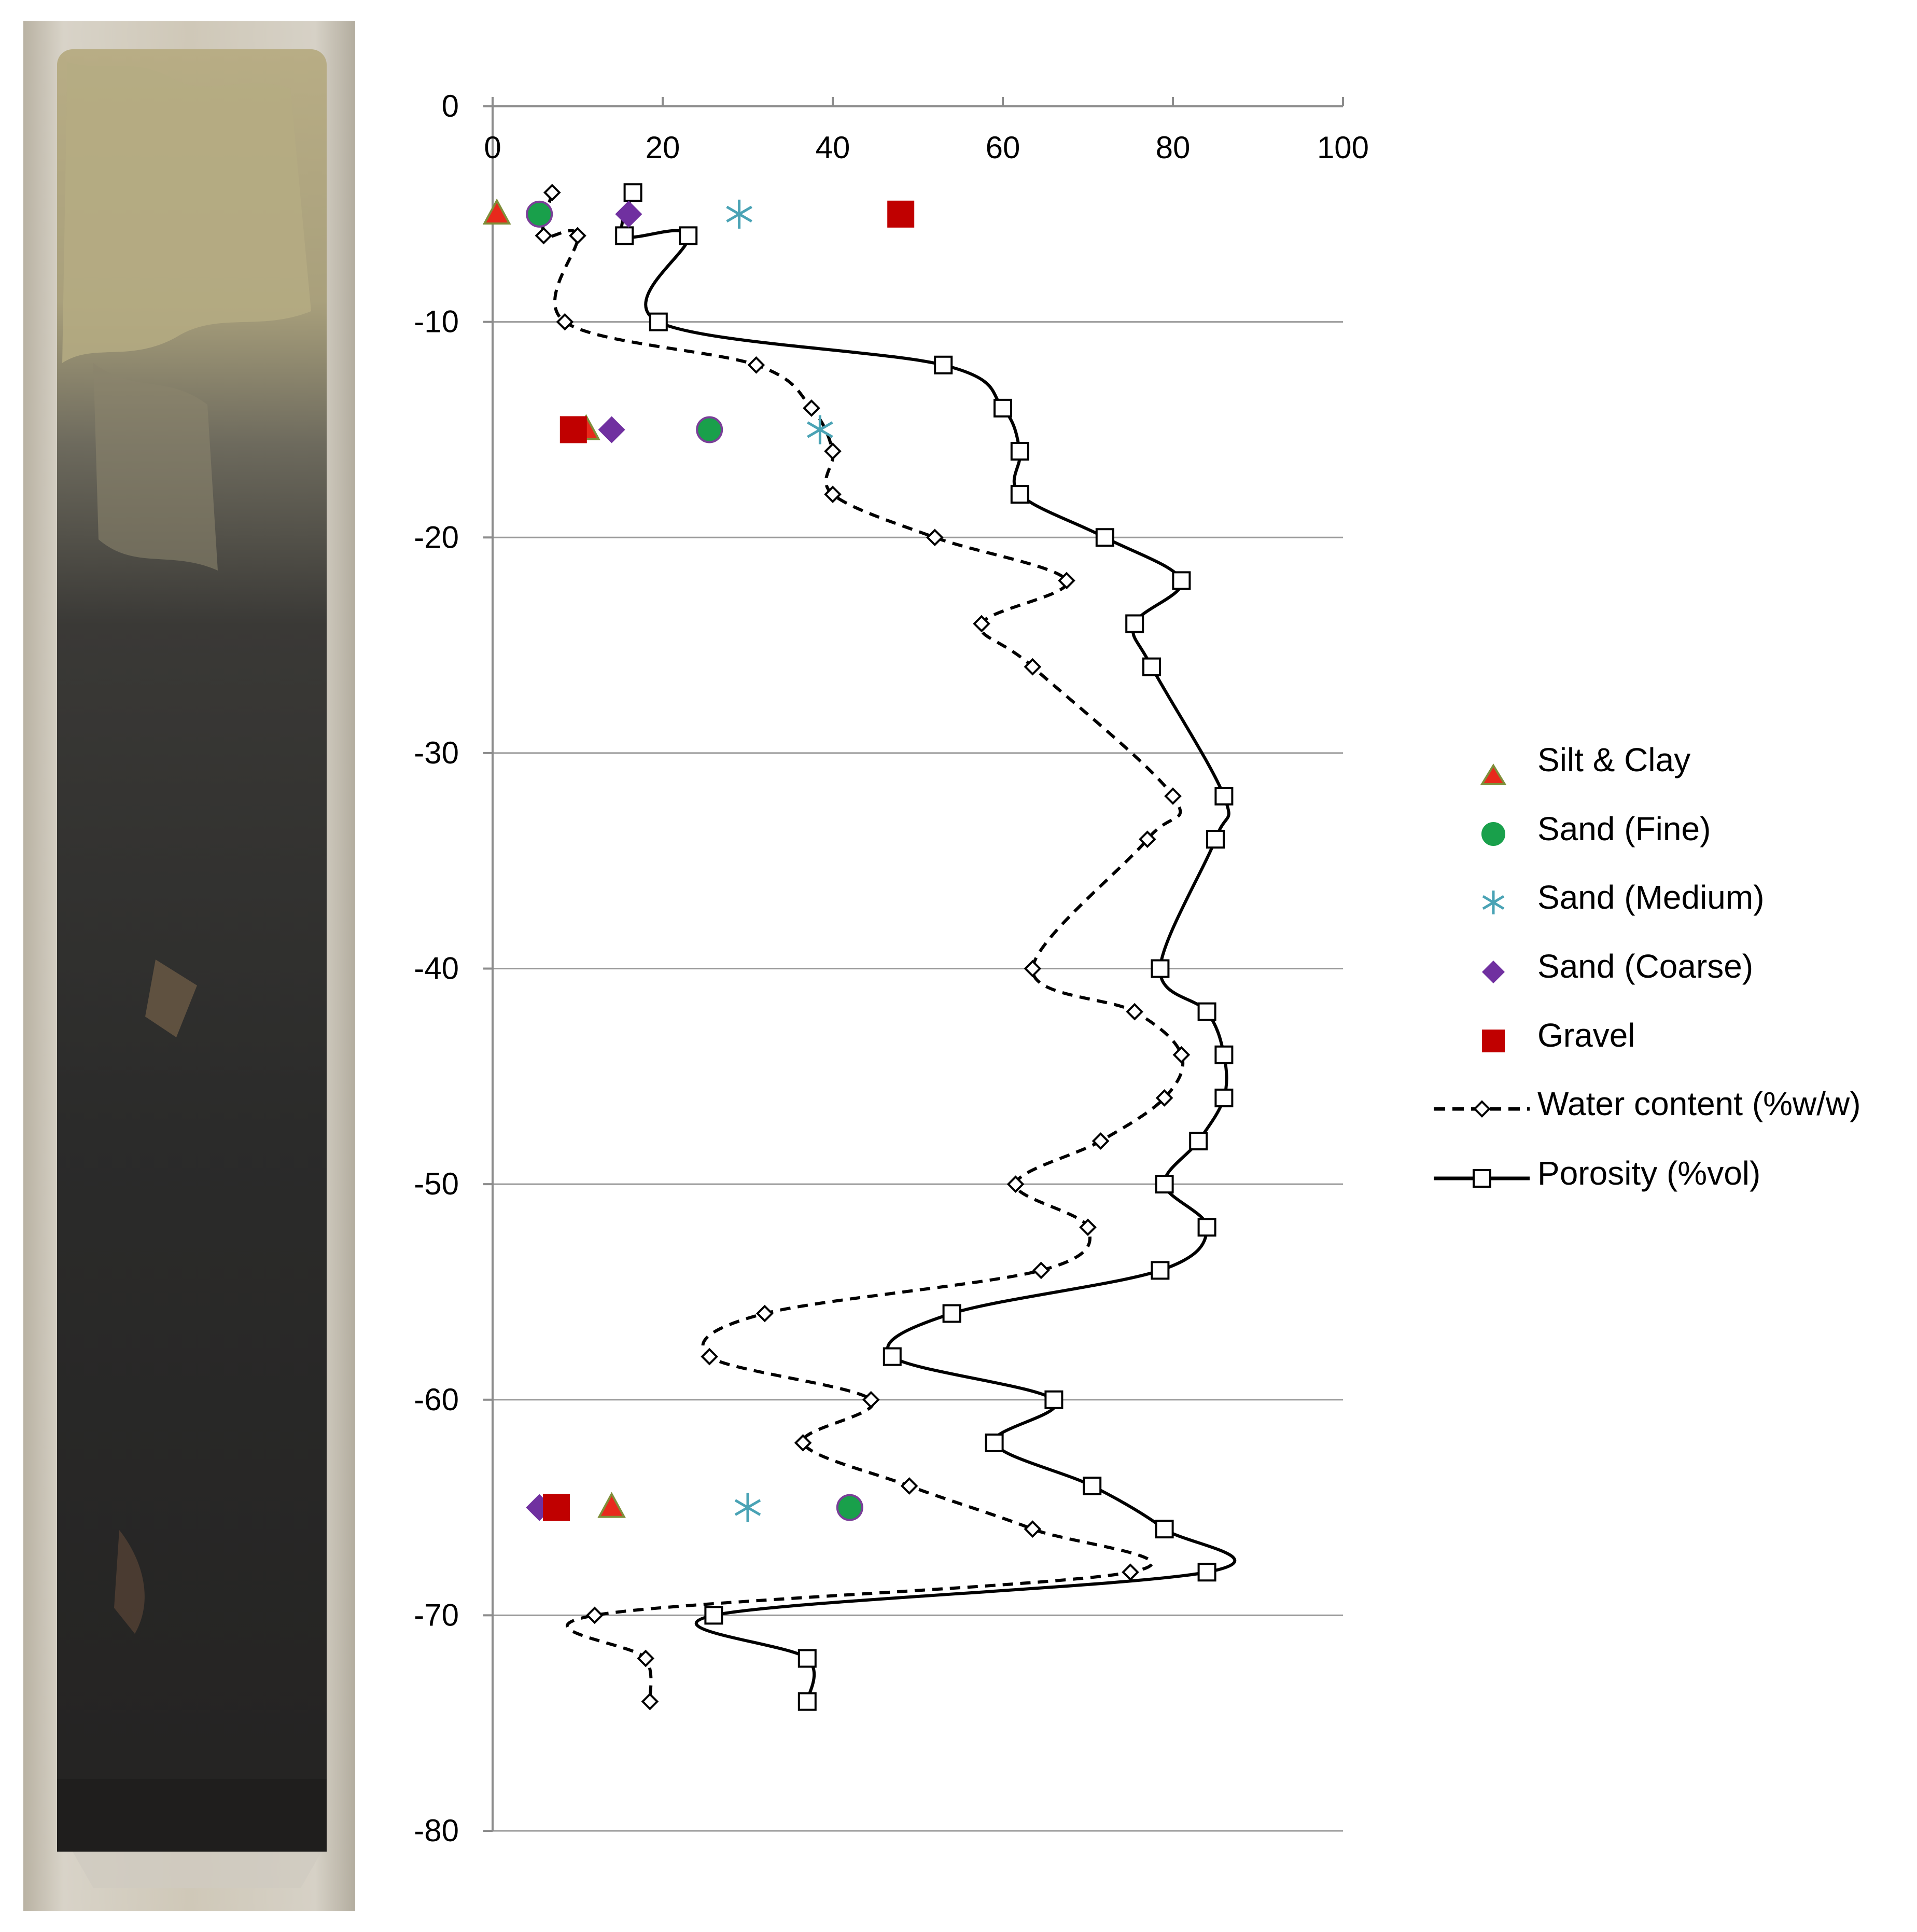 The image size is (1917, 1932). I want to click on x-tick-label: 0, so click(492, 148).